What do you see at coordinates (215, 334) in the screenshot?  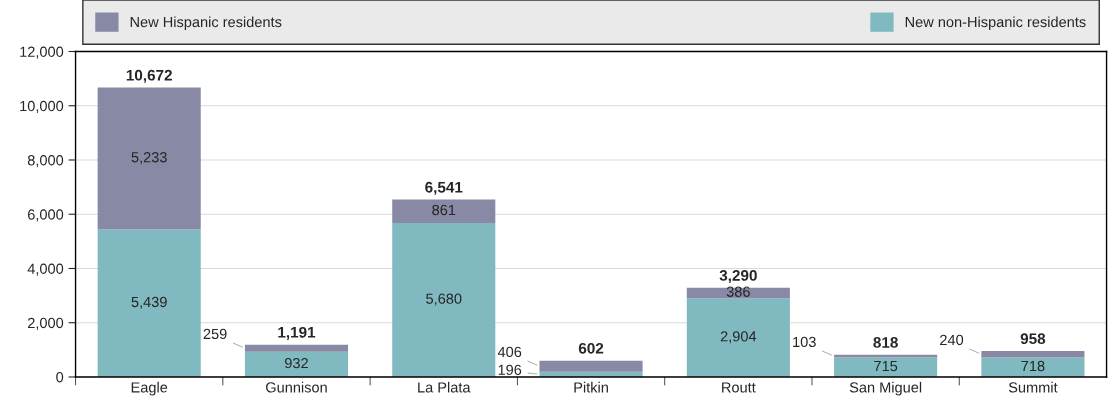 I see `data-label: 259` at bounding box center [215, 334].